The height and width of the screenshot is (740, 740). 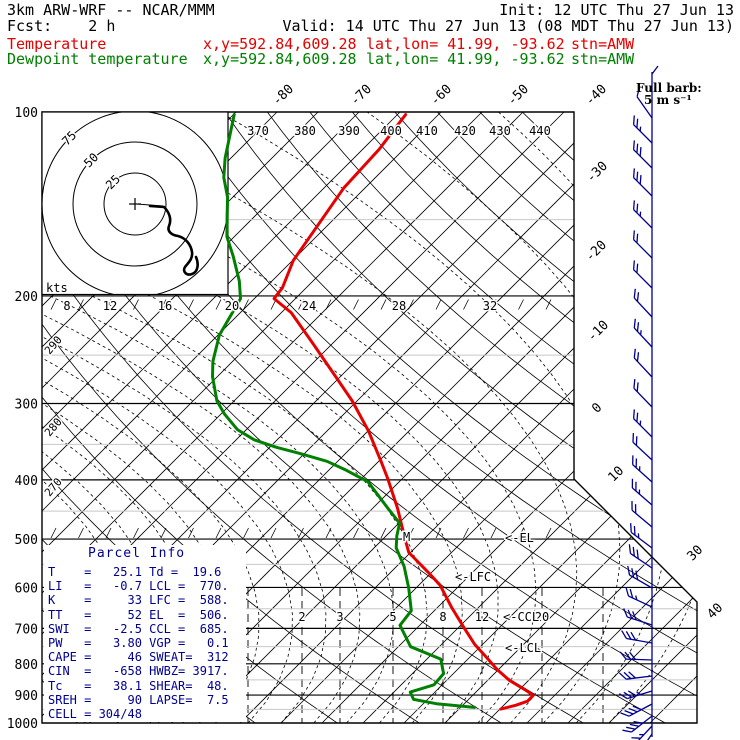 What do you see at coordinates (399, 306) in the screenshot?
I see `moist-adiabat-label: 28` at bounding box center [399, 306].